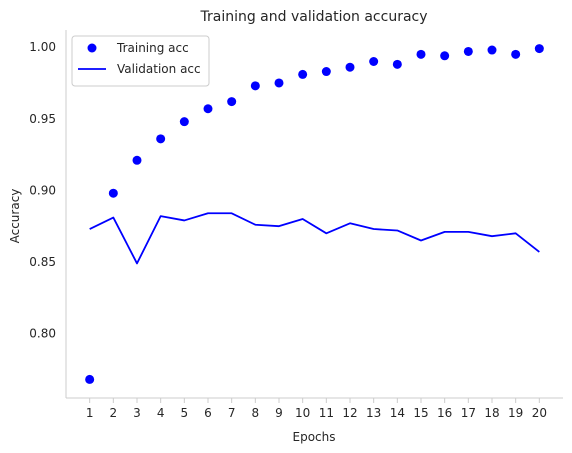 The width and height of the screenshot is (572, 453). I want to click on y-tick-label: 0.80, so click(42, 334).